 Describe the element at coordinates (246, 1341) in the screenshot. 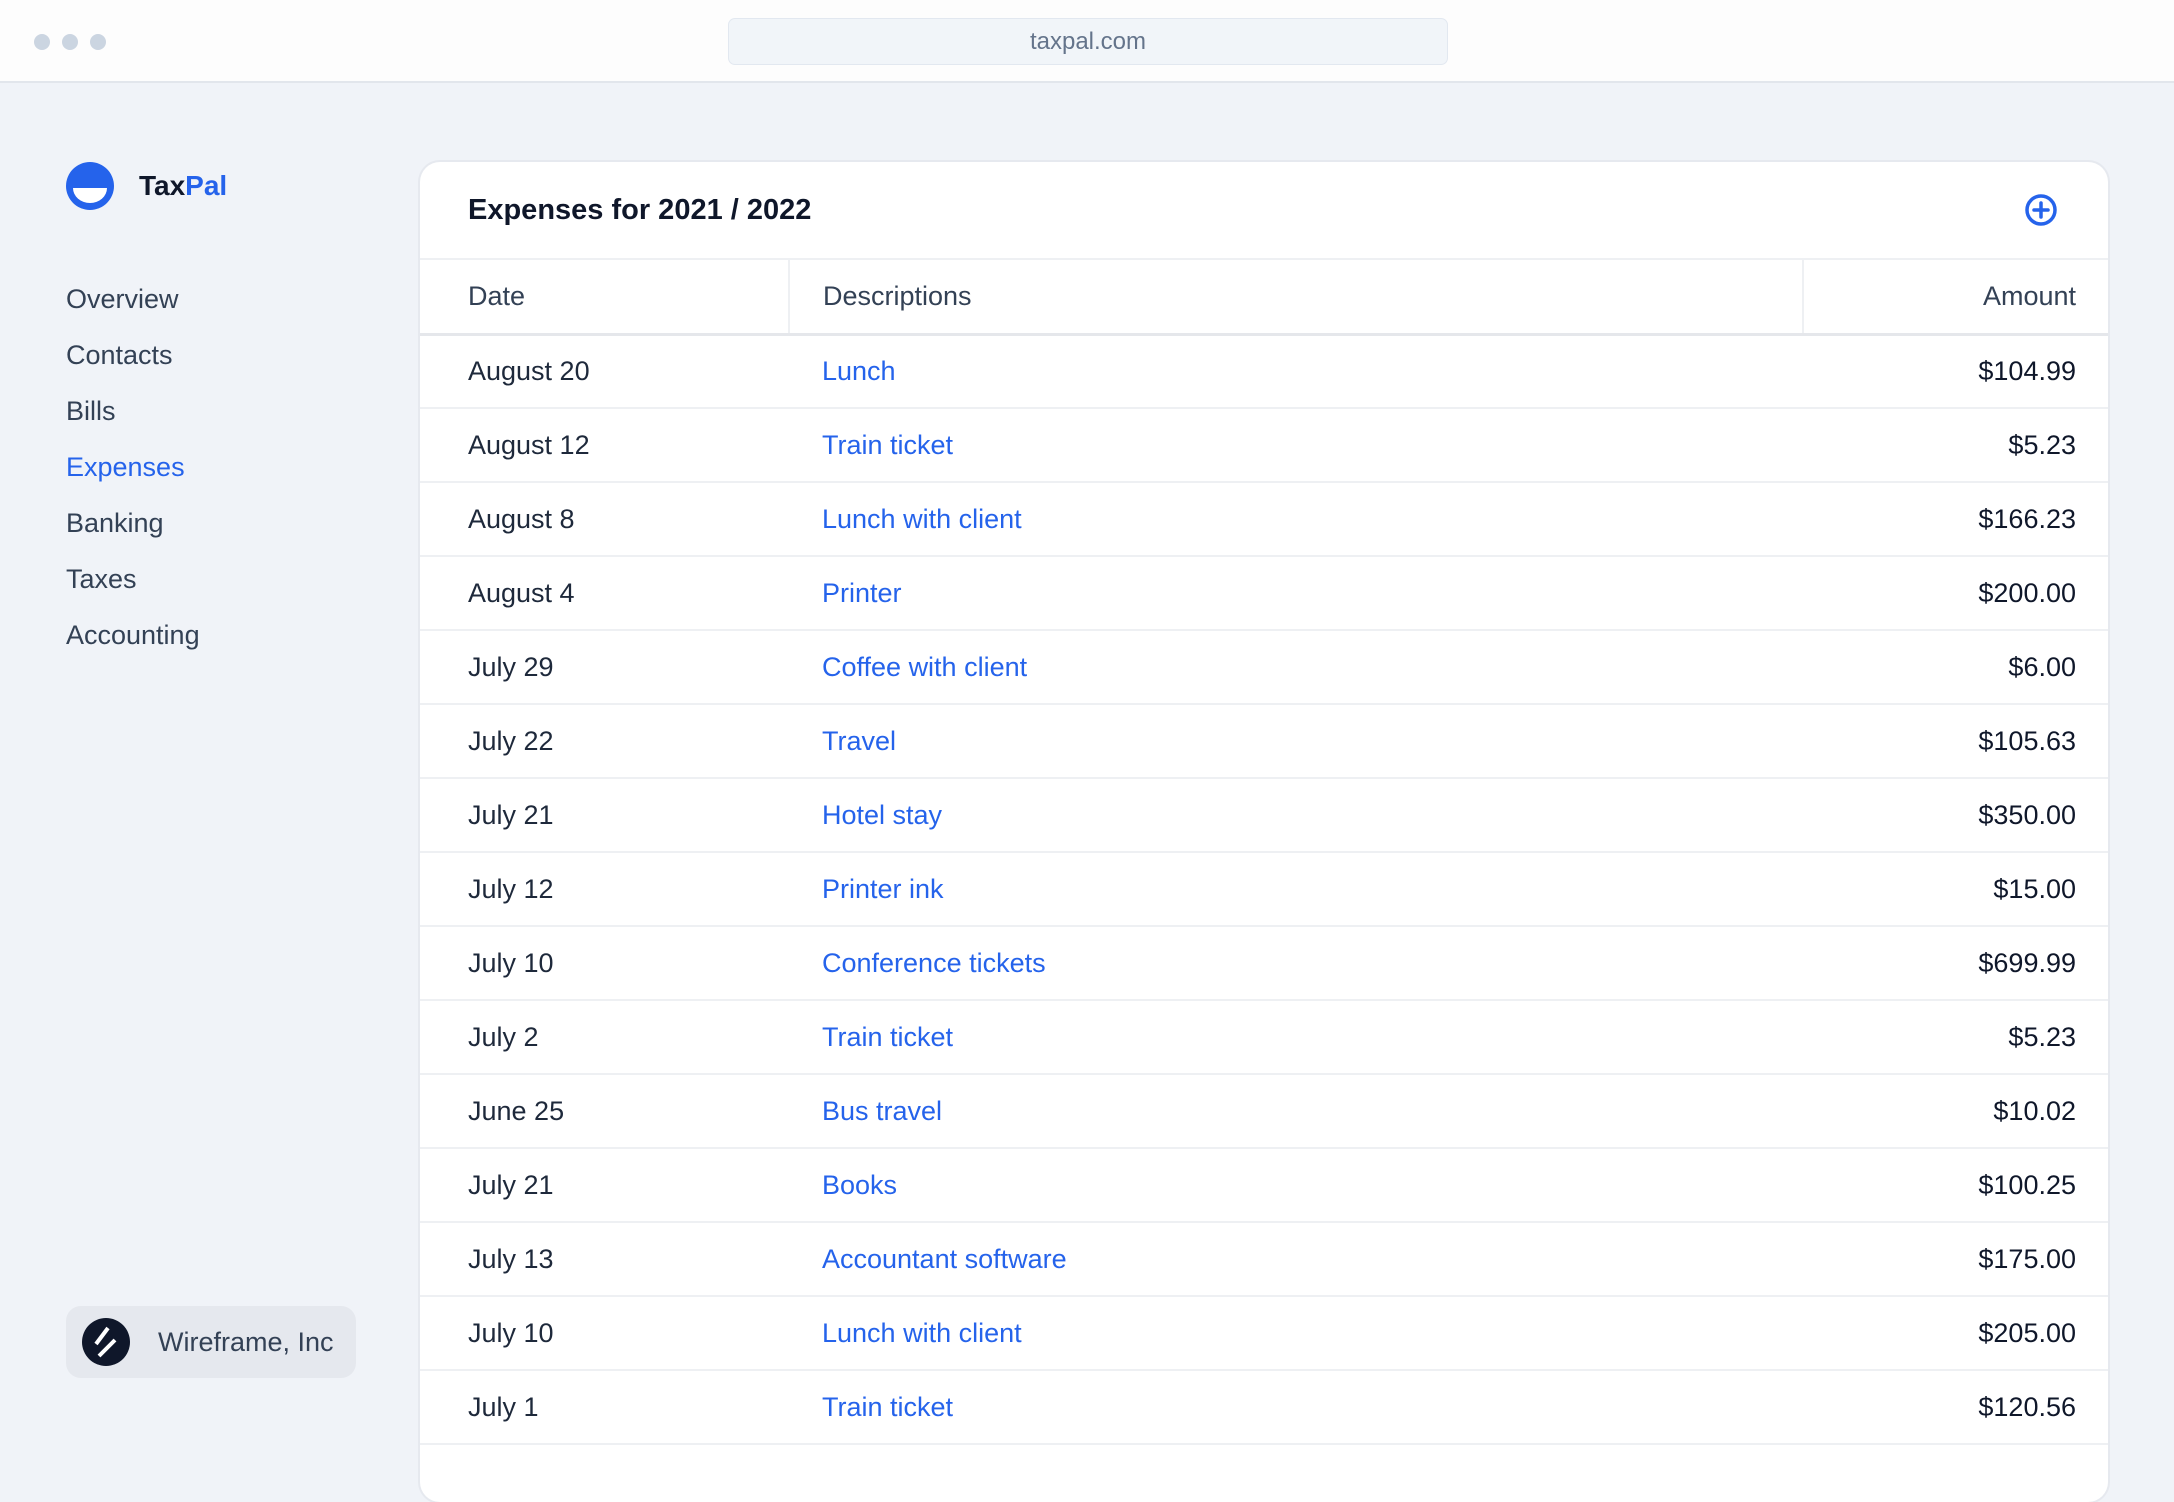

I see `organization-name: Wireframe, Inc` at that location.